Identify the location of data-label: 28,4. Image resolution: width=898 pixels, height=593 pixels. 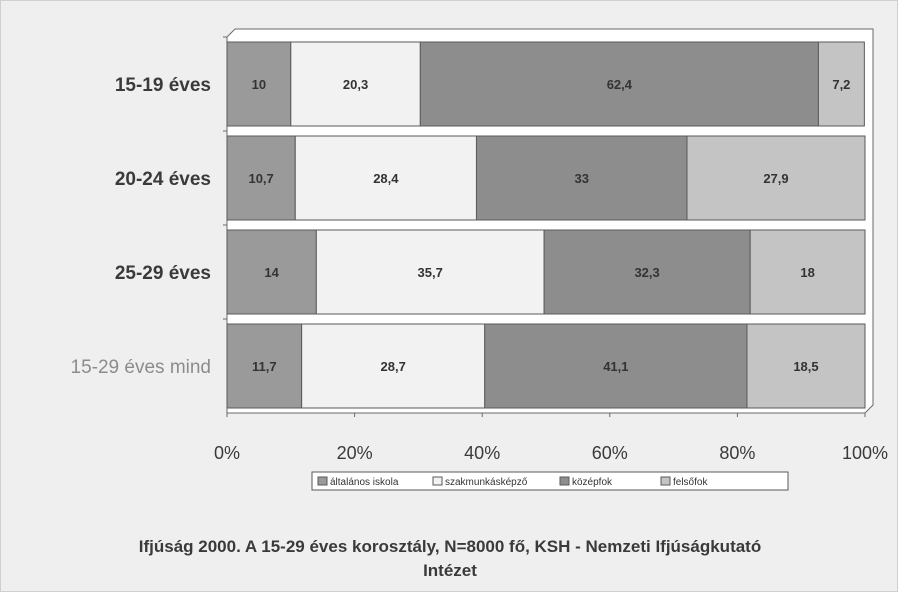
(386, 178).